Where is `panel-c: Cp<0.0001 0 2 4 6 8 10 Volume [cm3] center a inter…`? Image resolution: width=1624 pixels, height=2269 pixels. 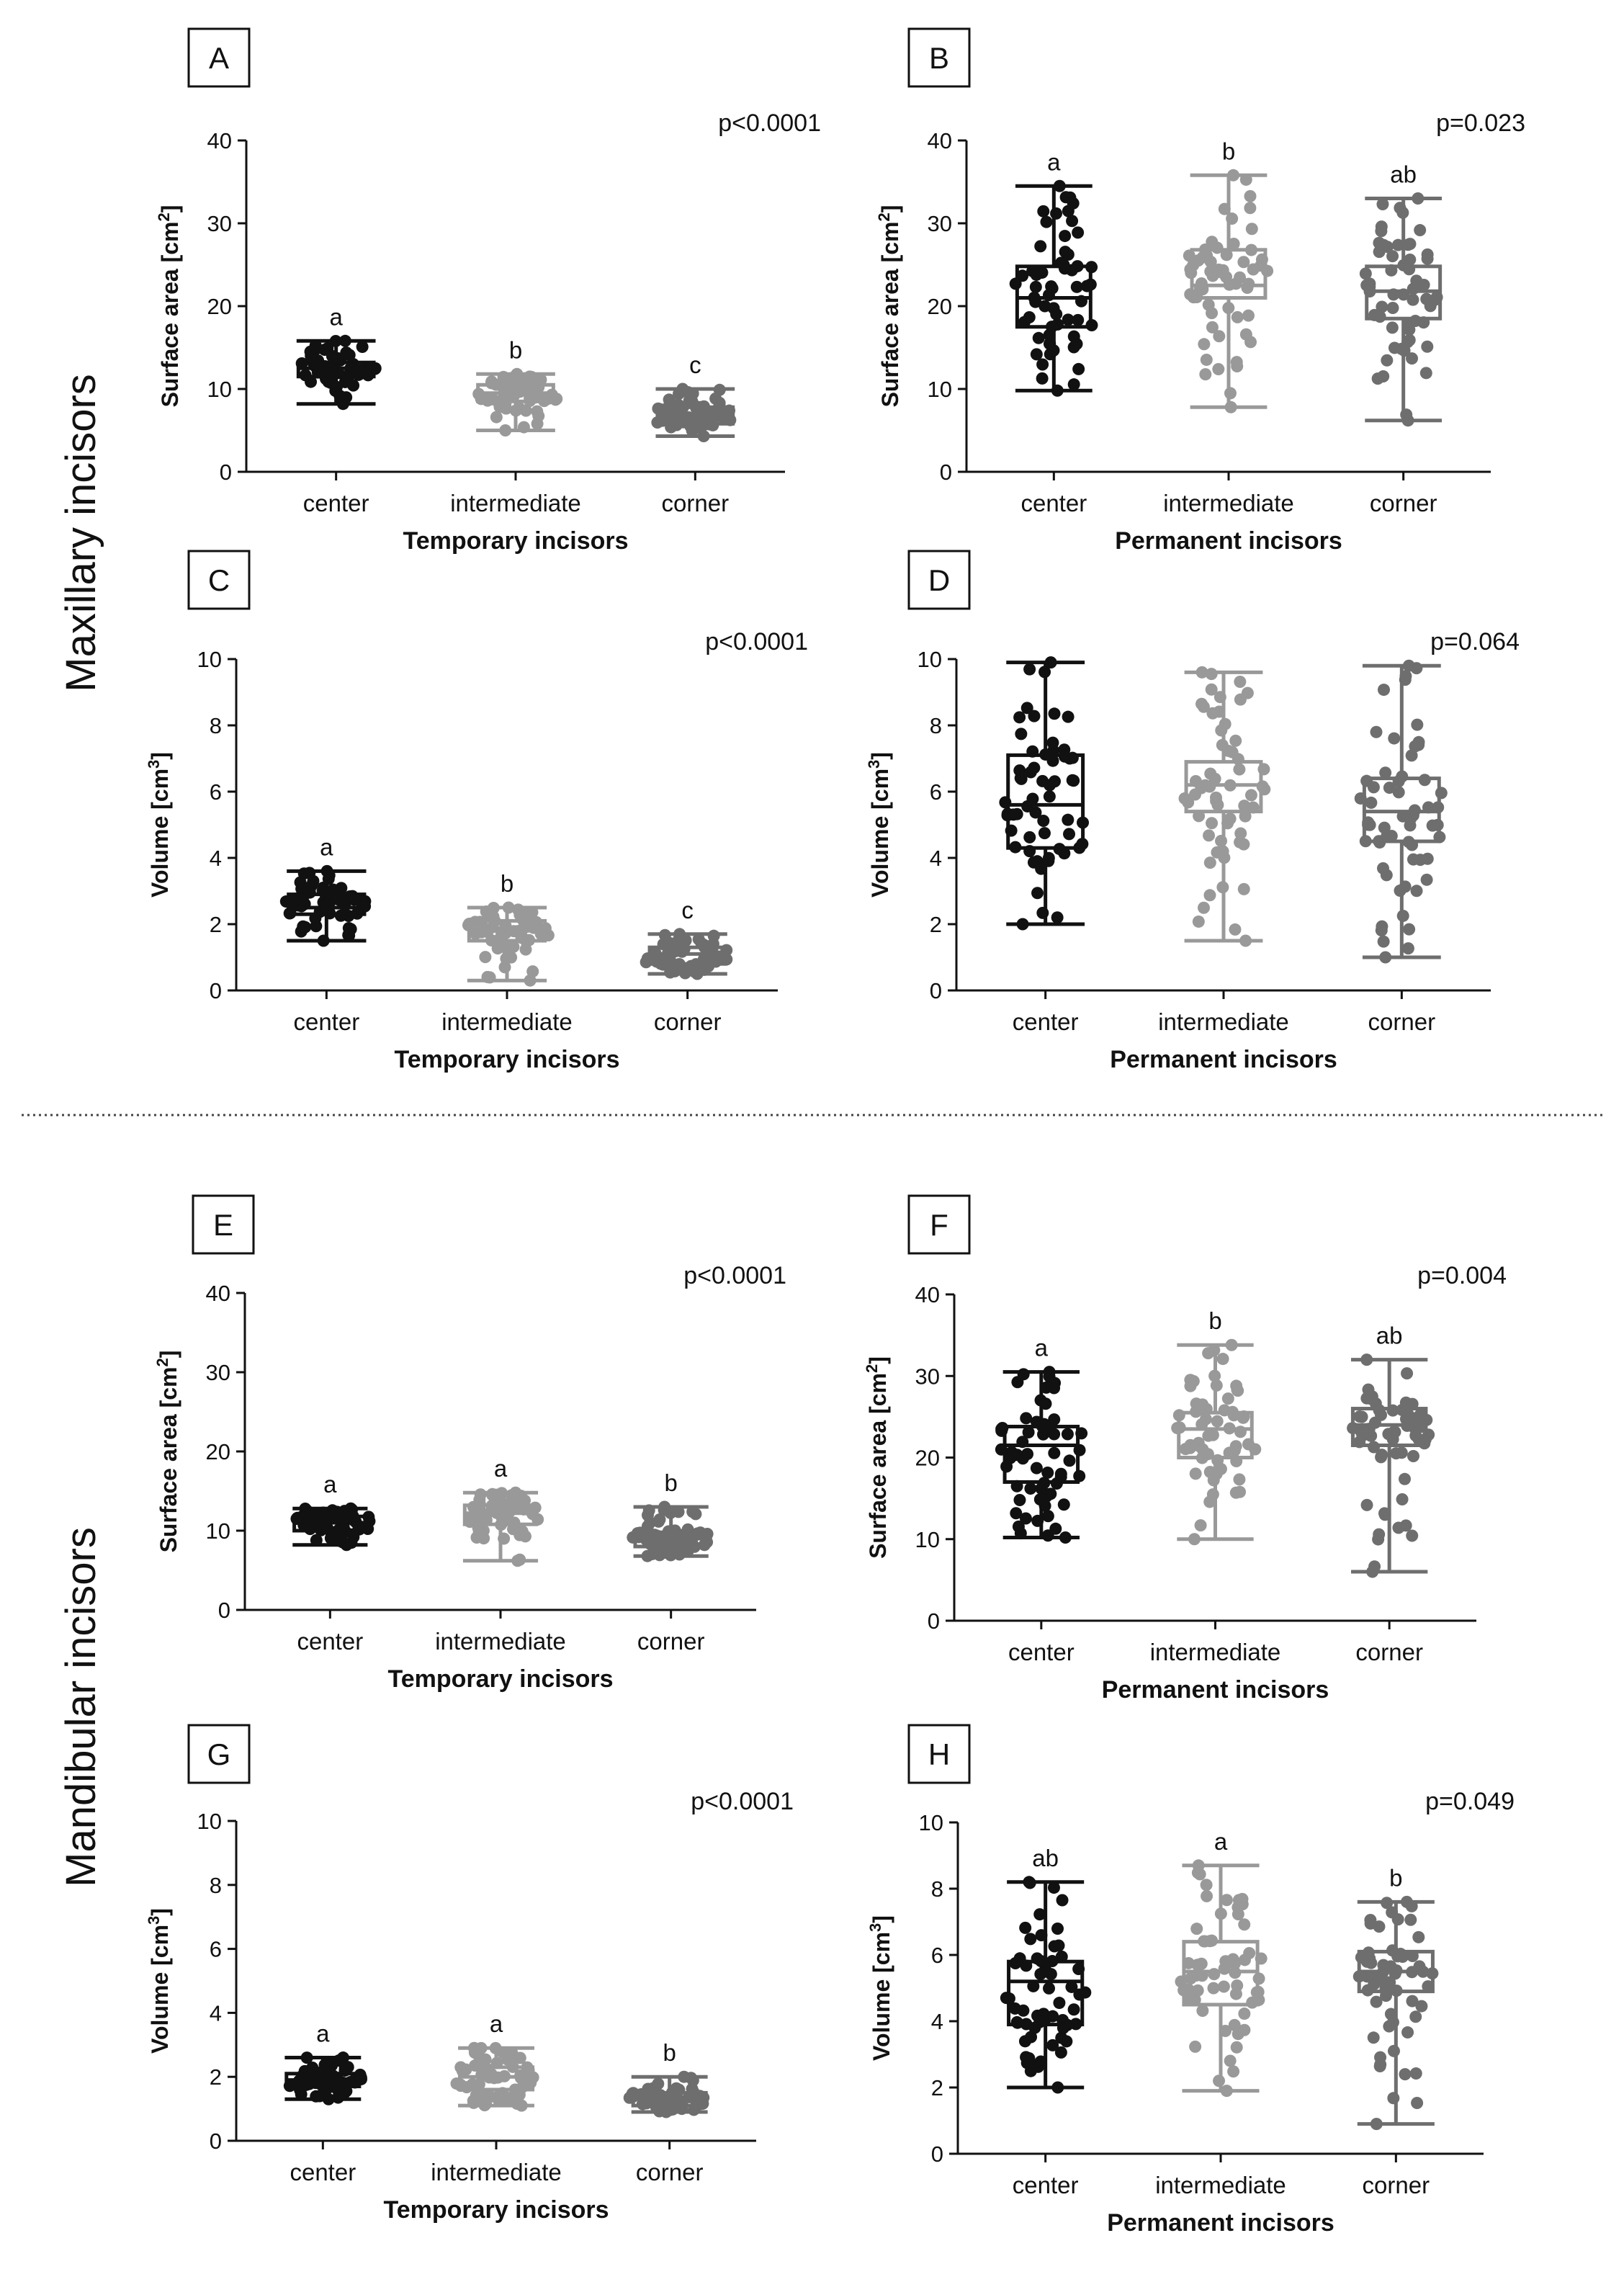
panel-c: Cp<0.0001 0 2 4 6 8 10 Volume [cm3] center a inter… is located at coordinates (477, 811).